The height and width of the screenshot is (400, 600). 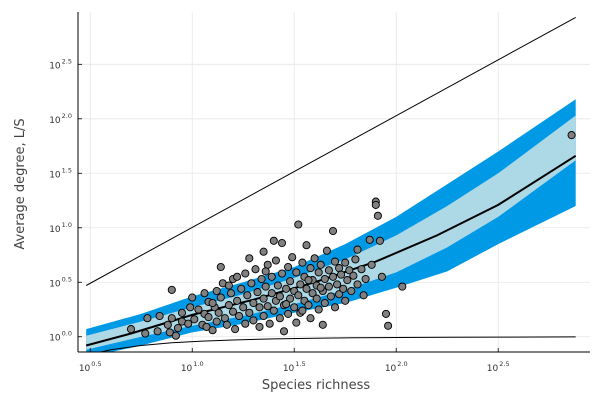 What do you see at coordinates (498, 367) in the screenshot?
I see `x-tick-label: 102.5` at bounding box center [498, 367].